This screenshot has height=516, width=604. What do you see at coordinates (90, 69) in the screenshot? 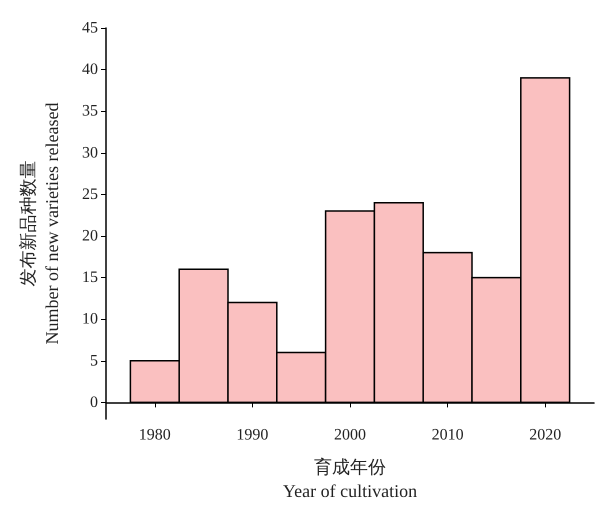
I see `y-tick-label: 40` at bounding box center [90, 69].